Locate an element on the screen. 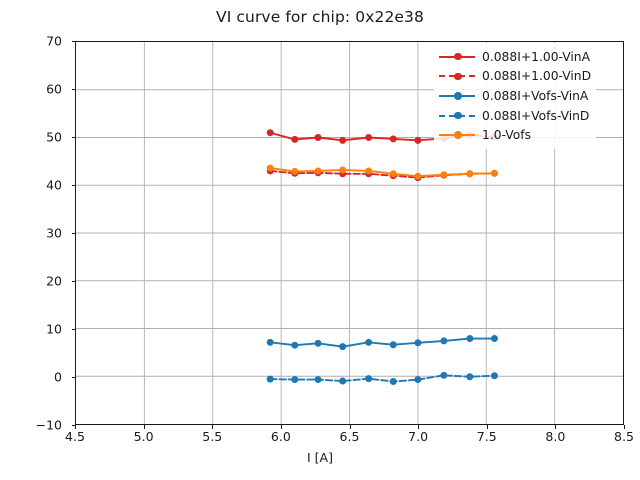 The image size is (640, 480). y-tick-label: 40 is located at coordinates (54, 185).